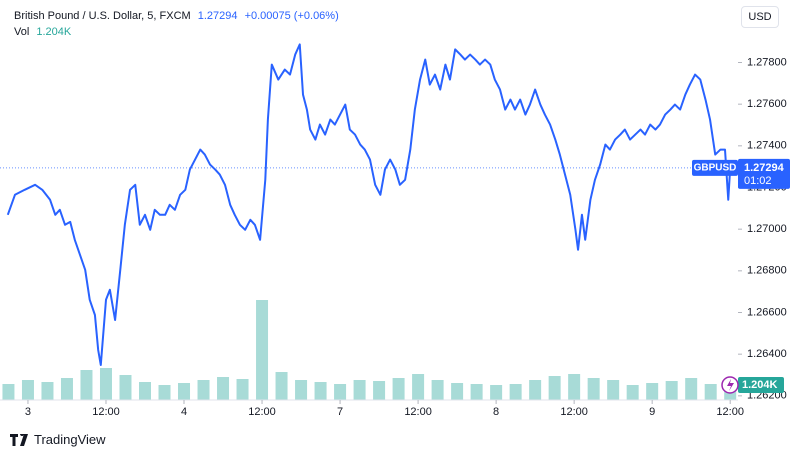 This screenshot has height=456, width=800. I want to click on x-tick-label: 9, so click(652, 412).